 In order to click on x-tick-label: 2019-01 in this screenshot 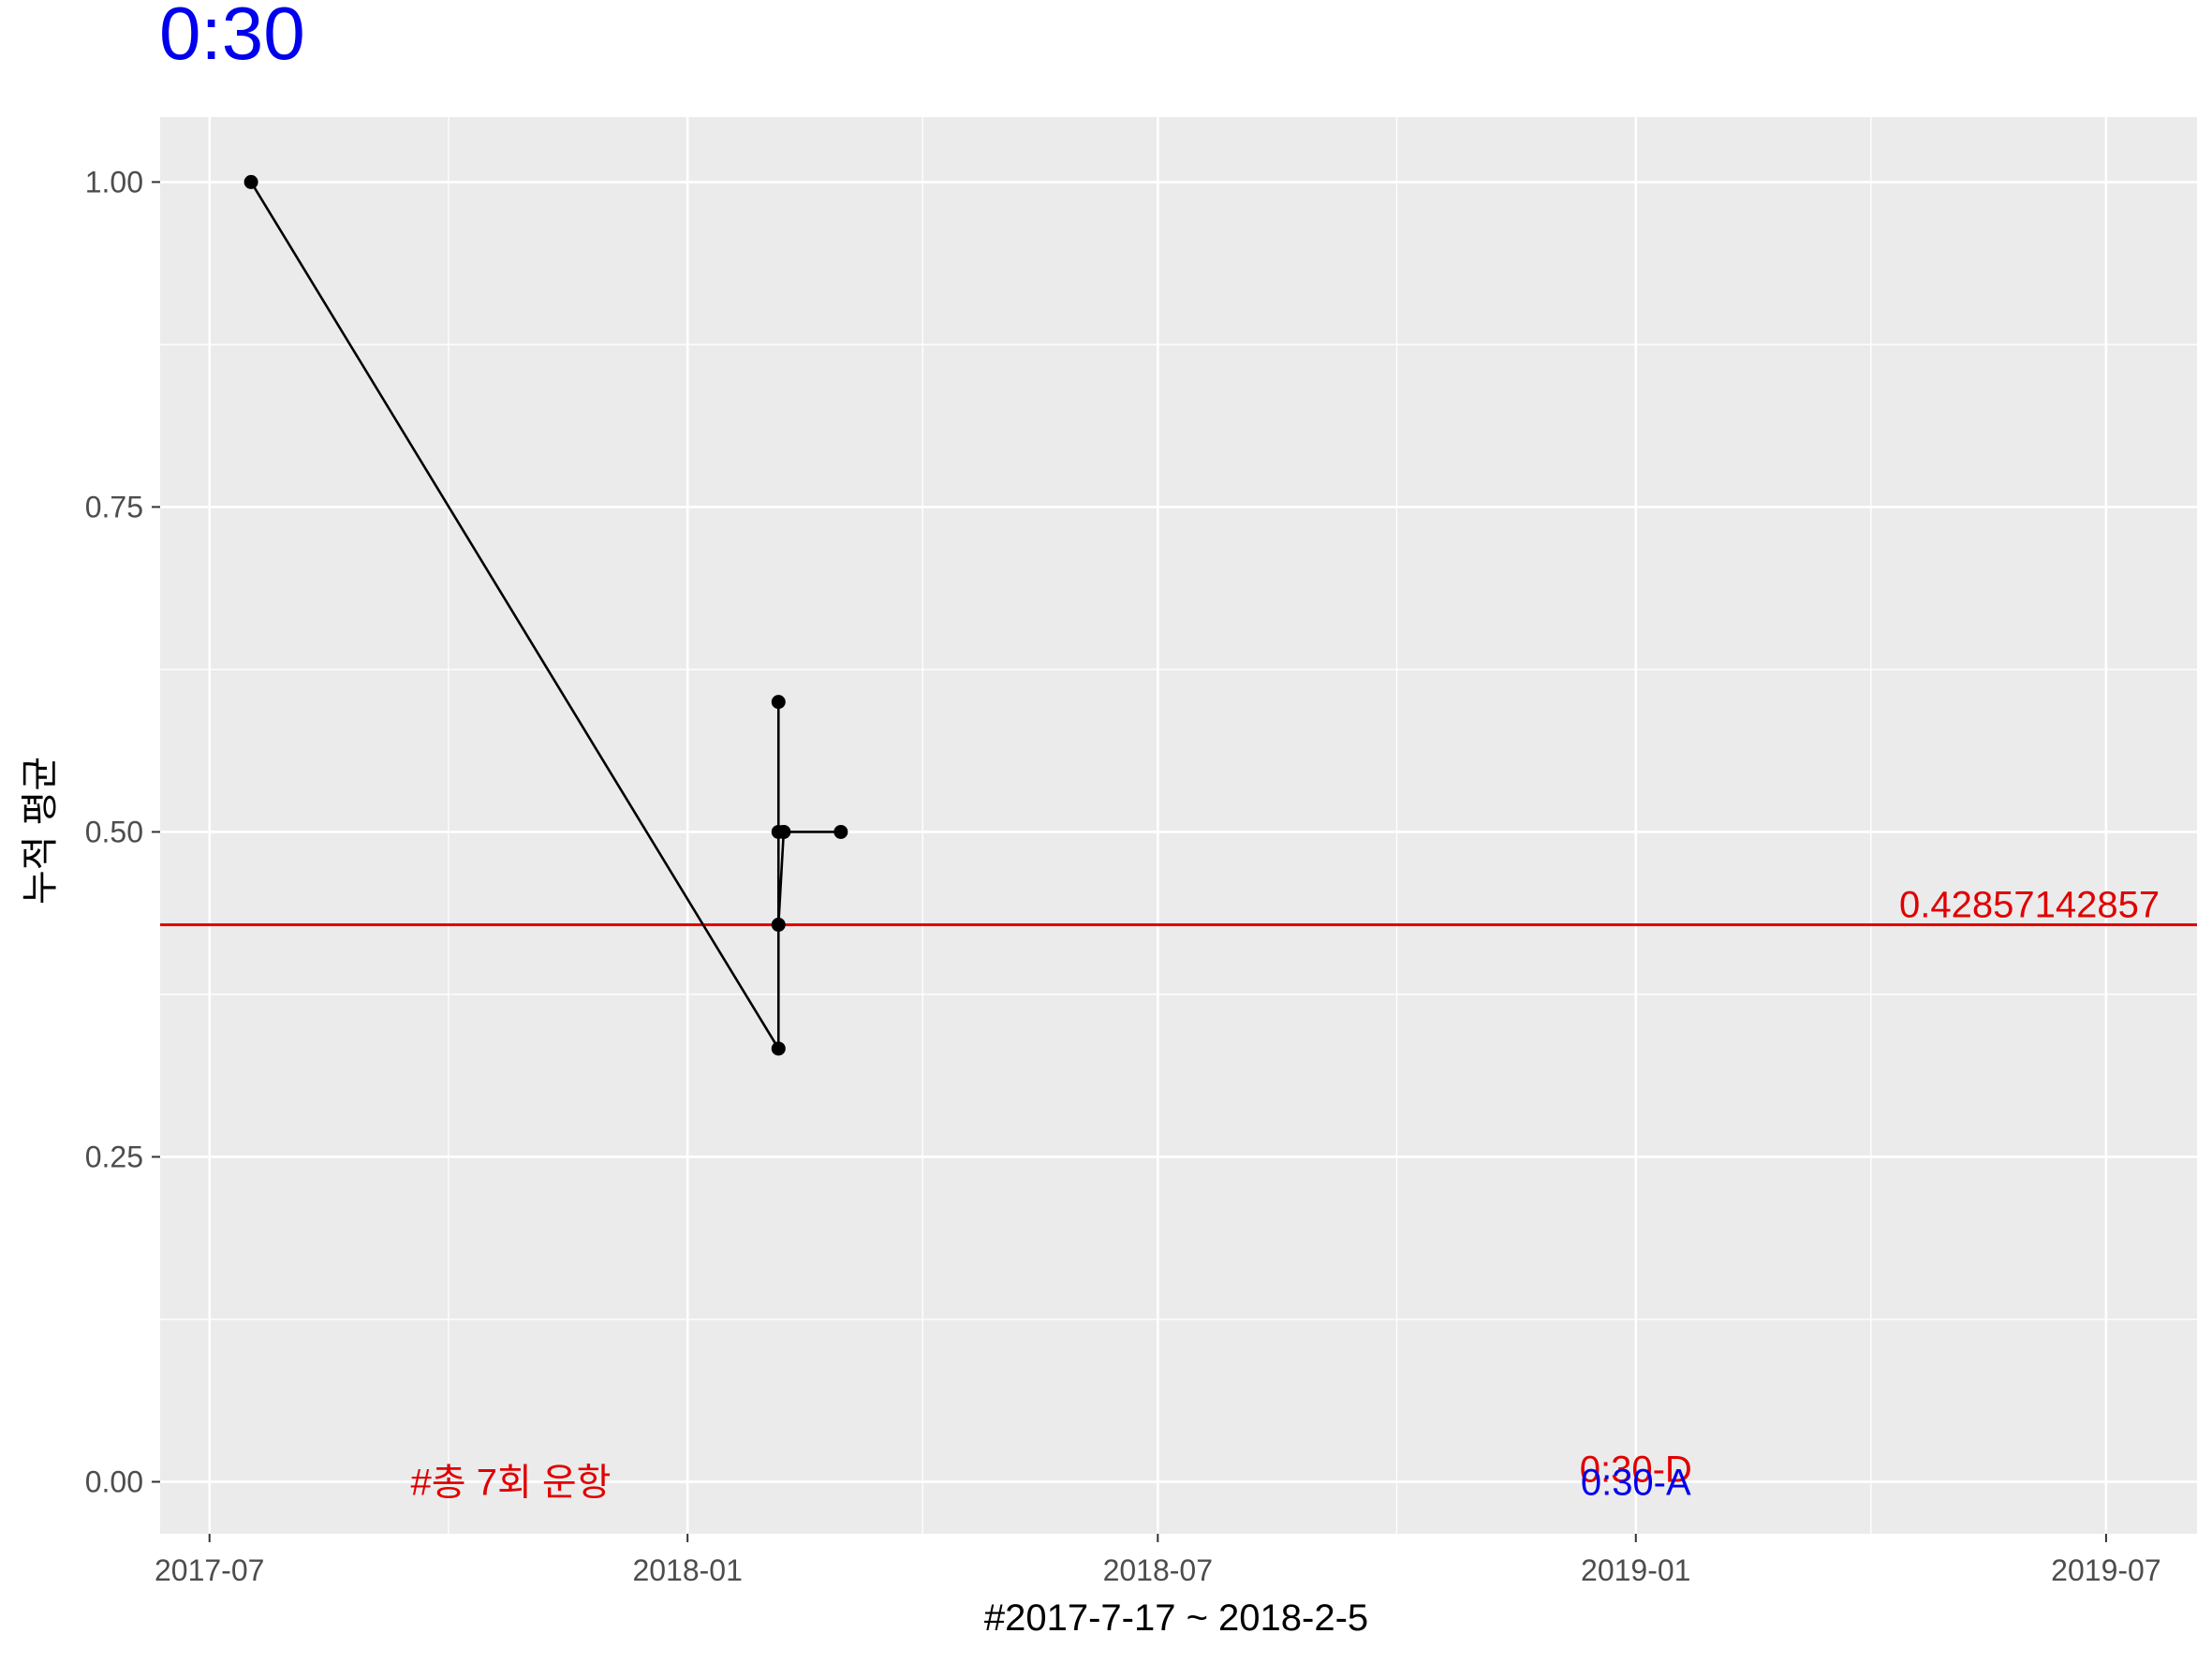, I will do `click(1635, 1570)`.